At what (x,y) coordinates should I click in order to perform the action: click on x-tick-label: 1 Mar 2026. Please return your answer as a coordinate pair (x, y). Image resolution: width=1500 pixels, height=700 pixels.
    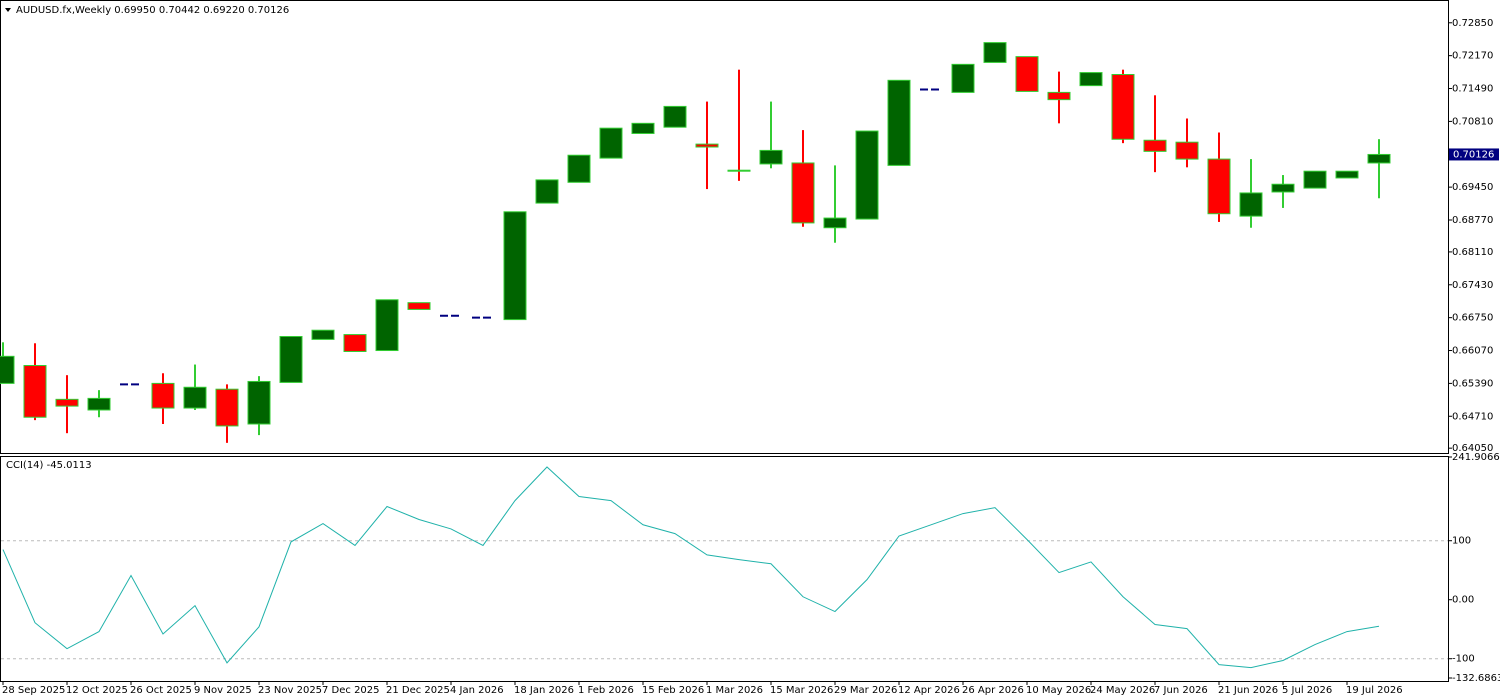
    Looking at the image, I should click on (734, 690).